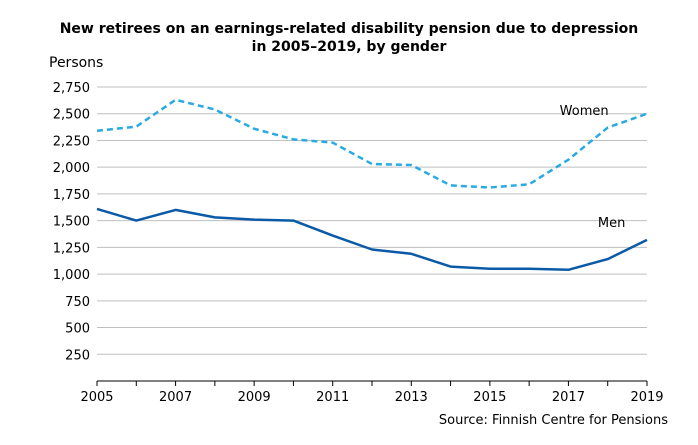  Describe the element at coordinates (411, 397) in the screenshot. I see `x-tick-label: 2013` at that location.